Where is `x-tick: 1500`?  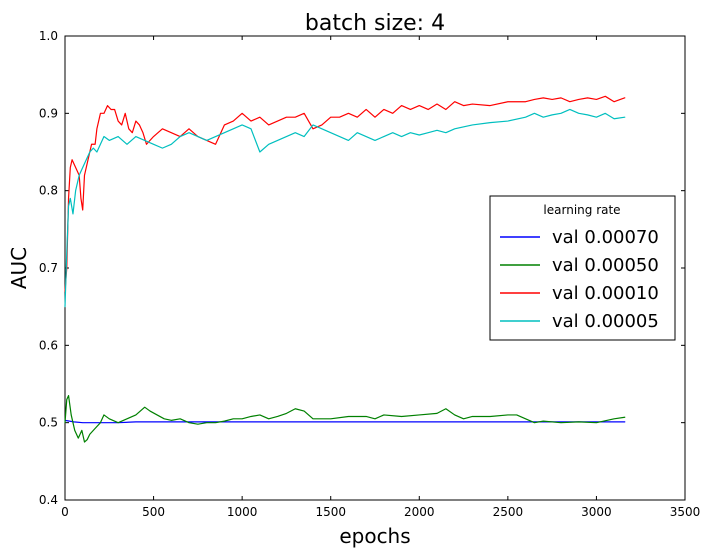 x-tick: 1500 is located at coordinates (330, 277).